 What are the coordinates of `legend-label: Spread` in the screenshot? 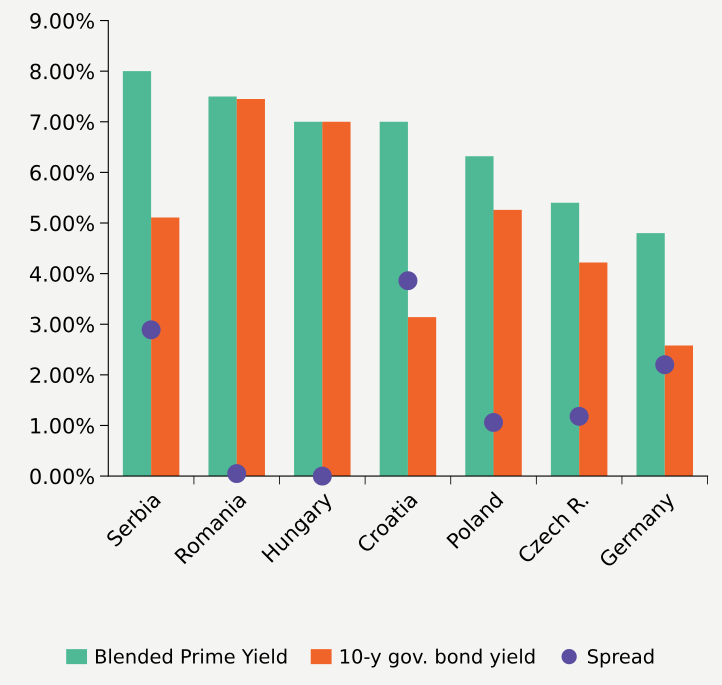 It's located at (621, 658).